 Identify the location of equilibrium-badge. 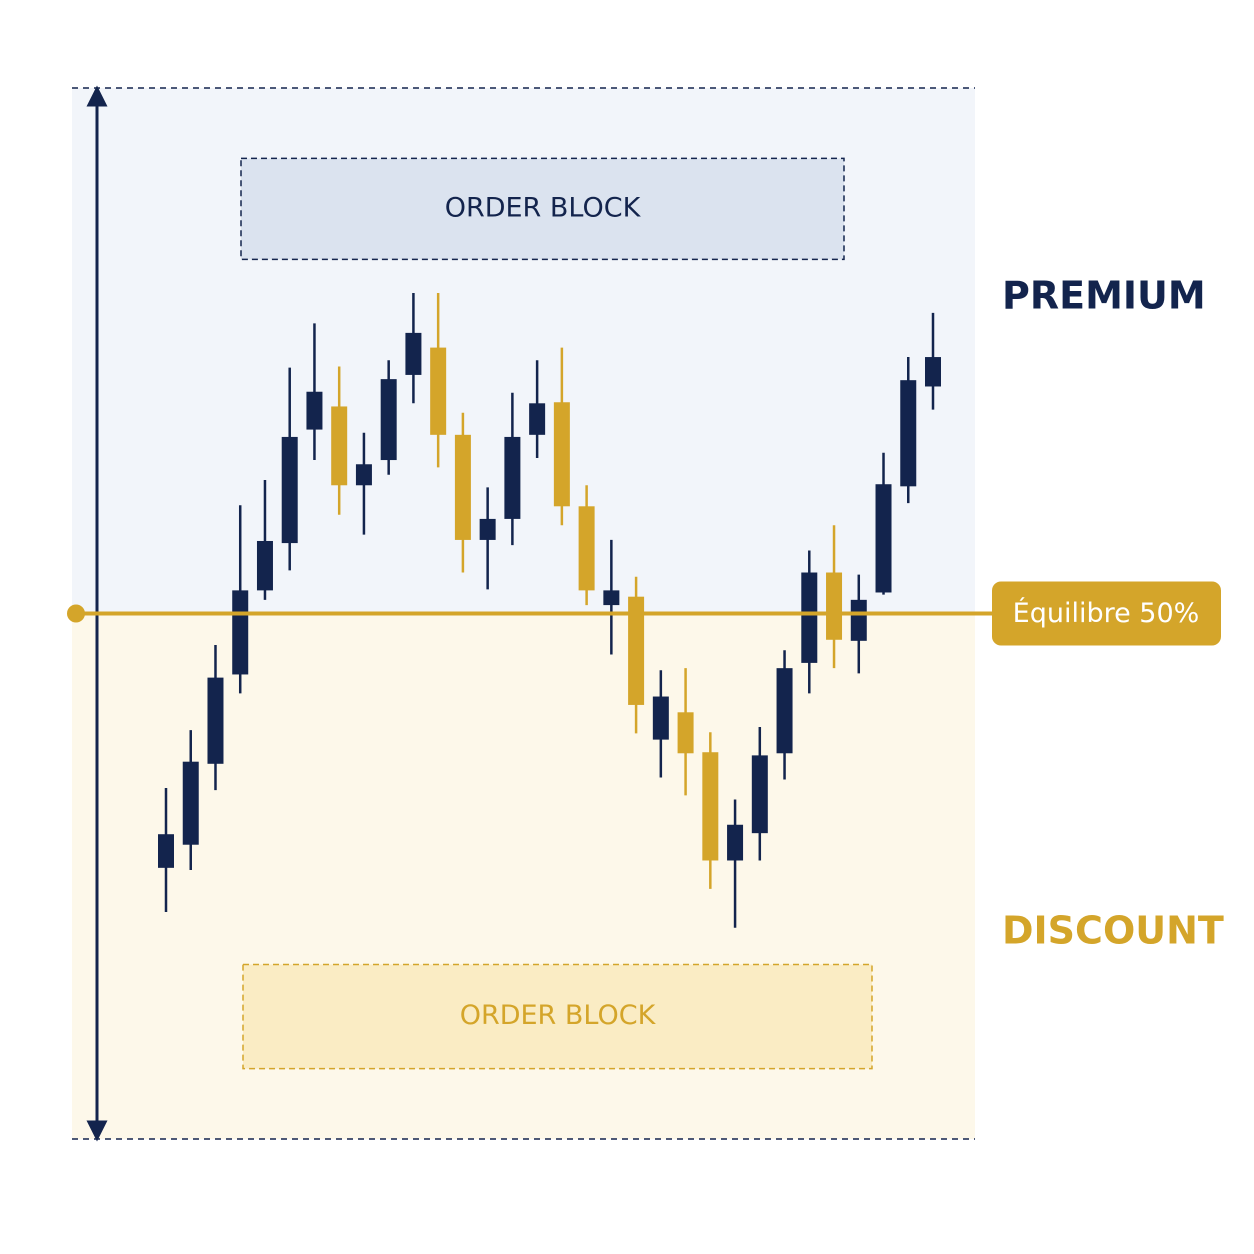
(1106, 613).